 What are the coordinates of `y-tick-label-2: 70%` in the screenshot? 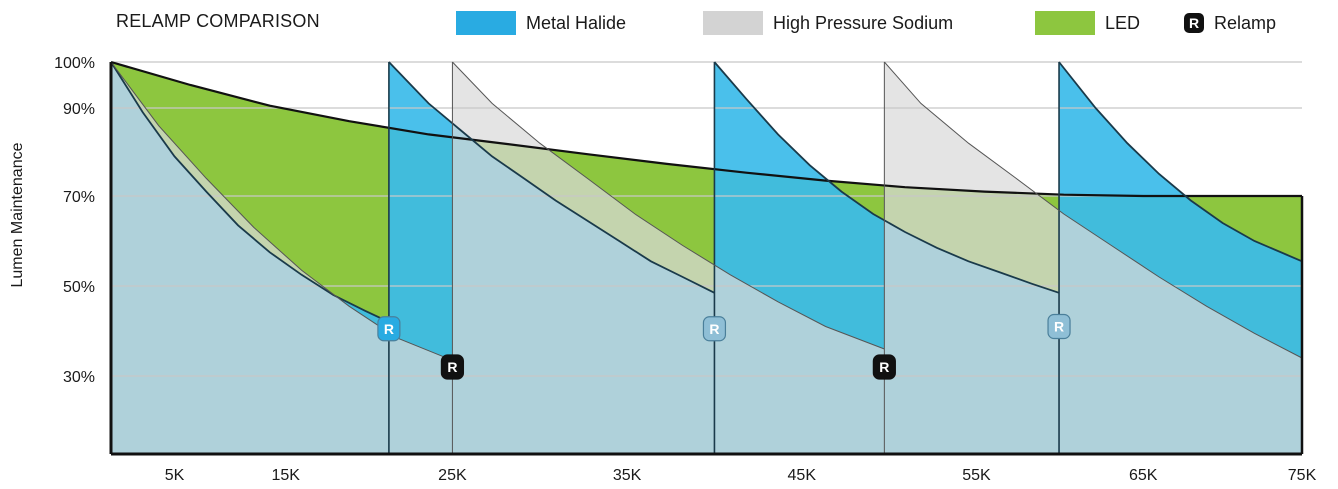 It's located at (79, 197).